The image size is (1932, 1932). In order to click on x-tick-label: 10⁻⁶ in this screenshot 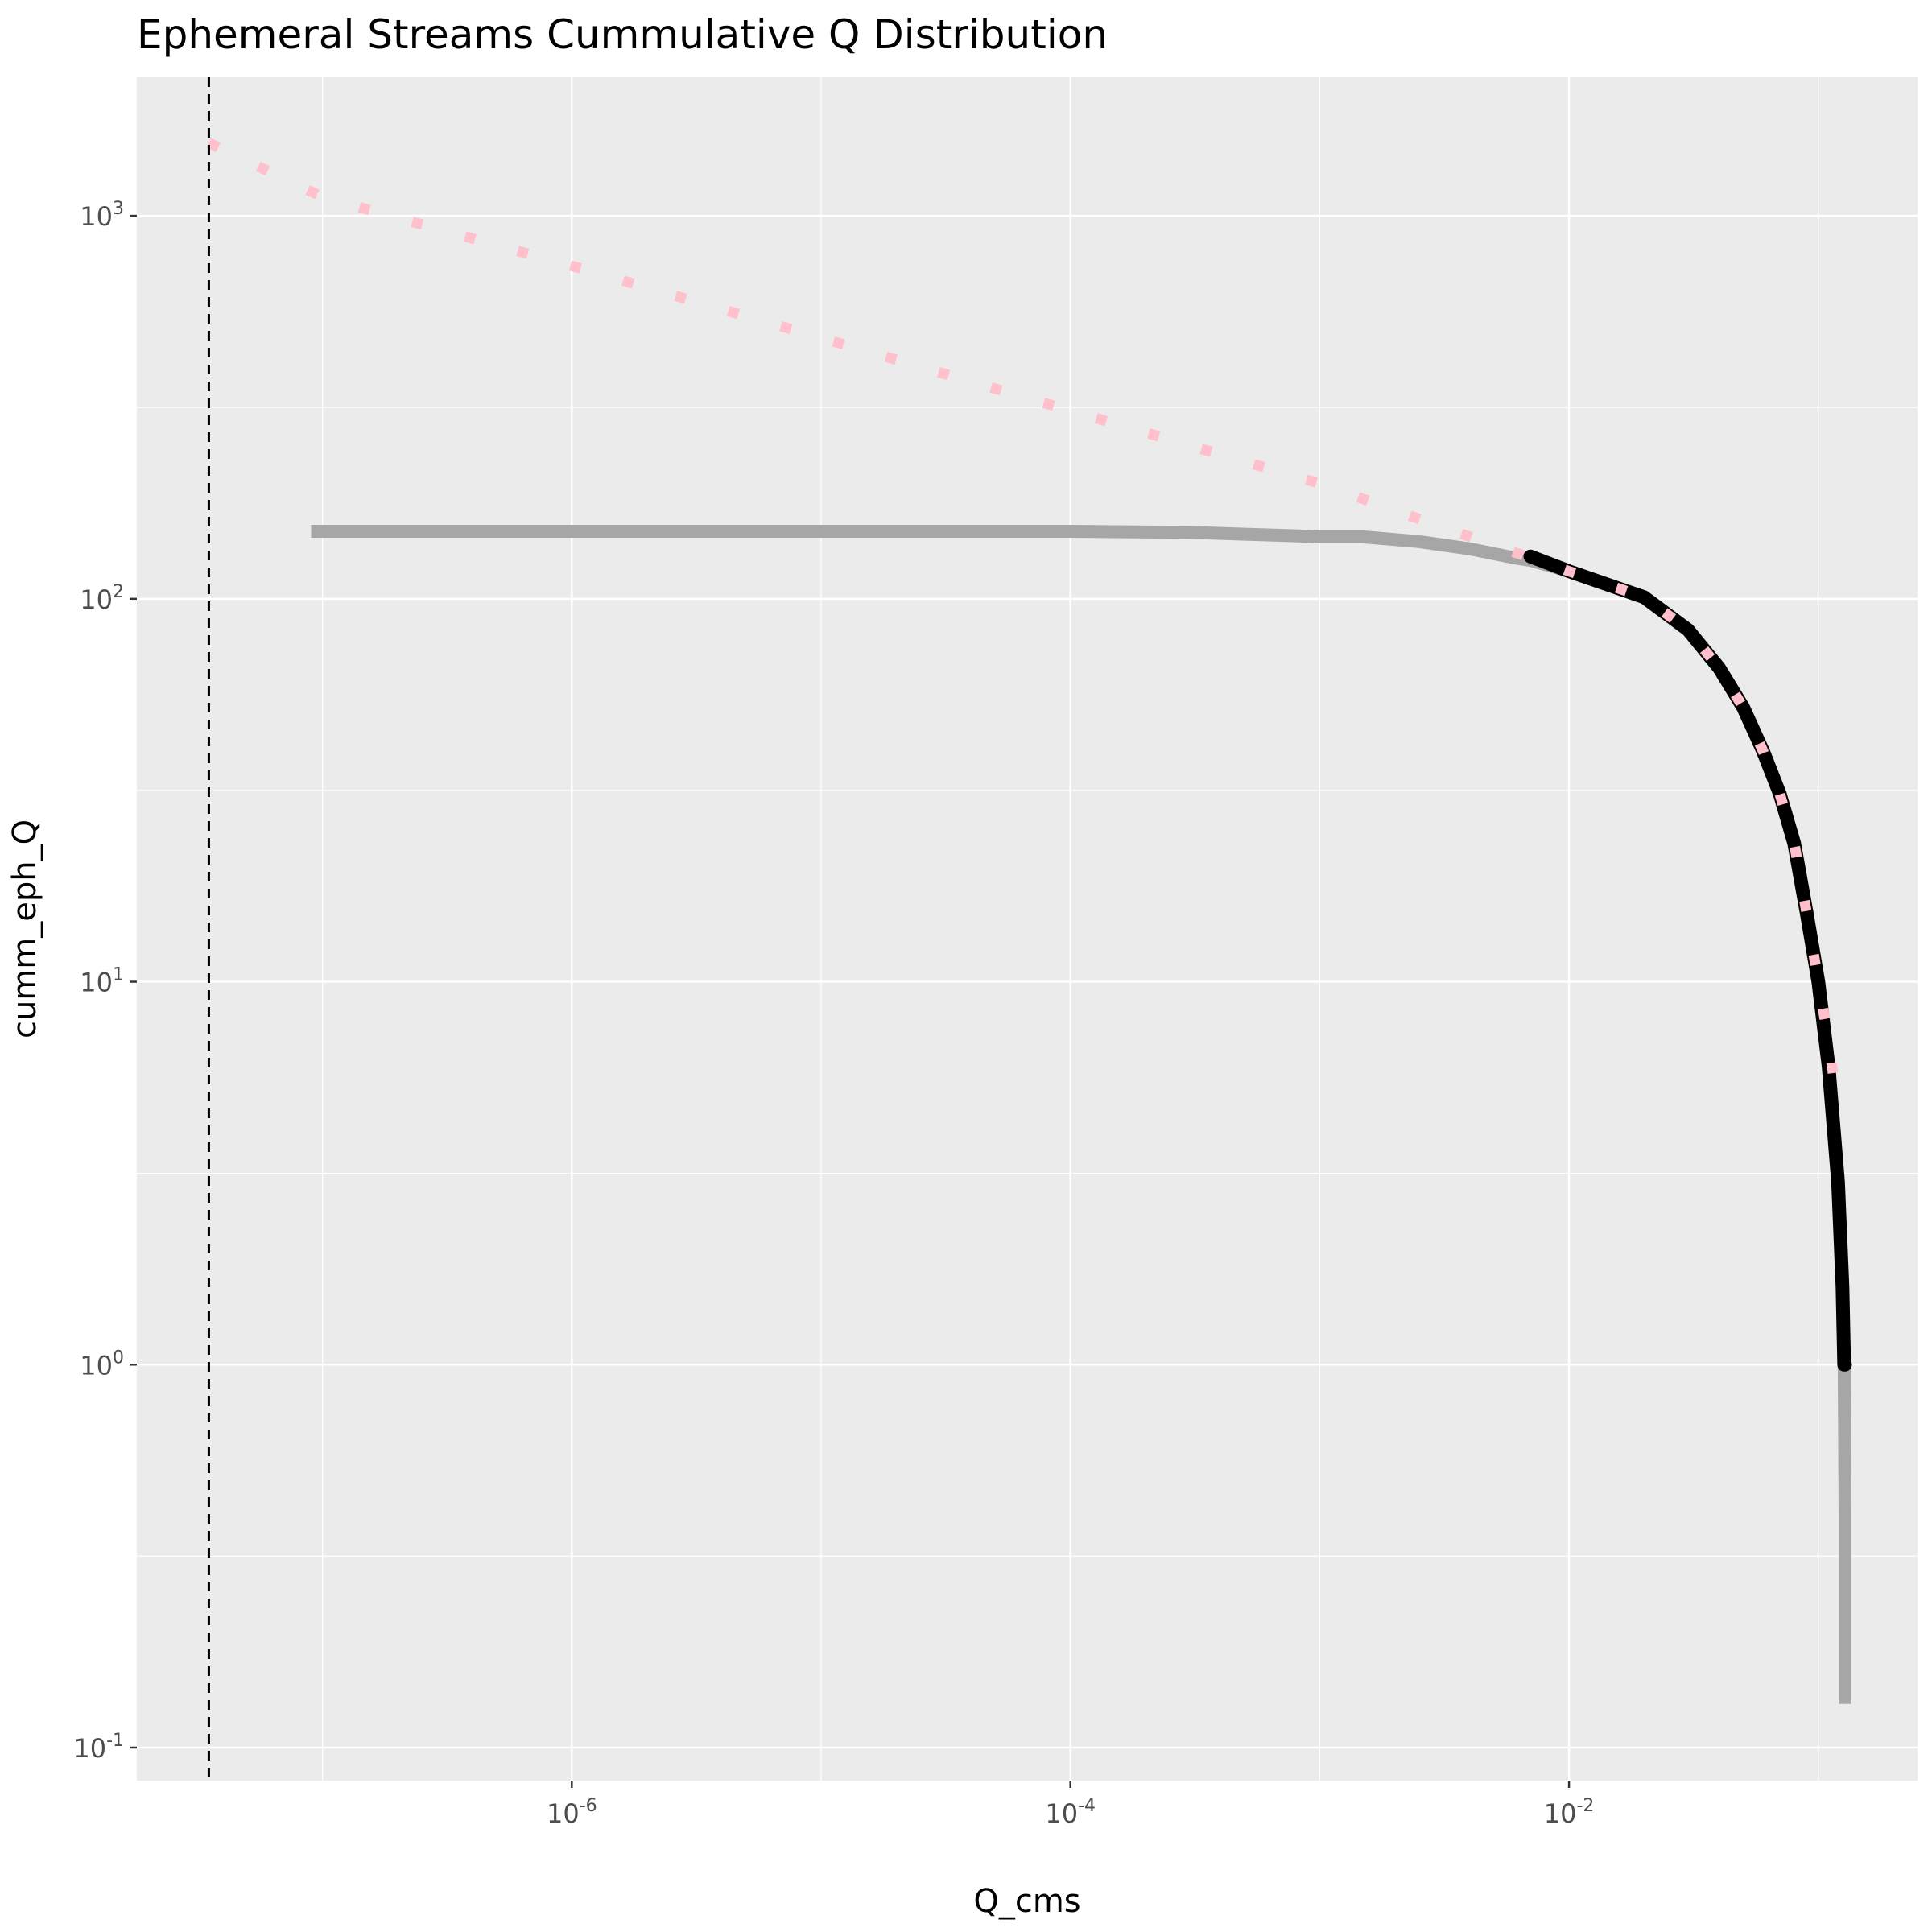, I will do `click(572, 1812)`.